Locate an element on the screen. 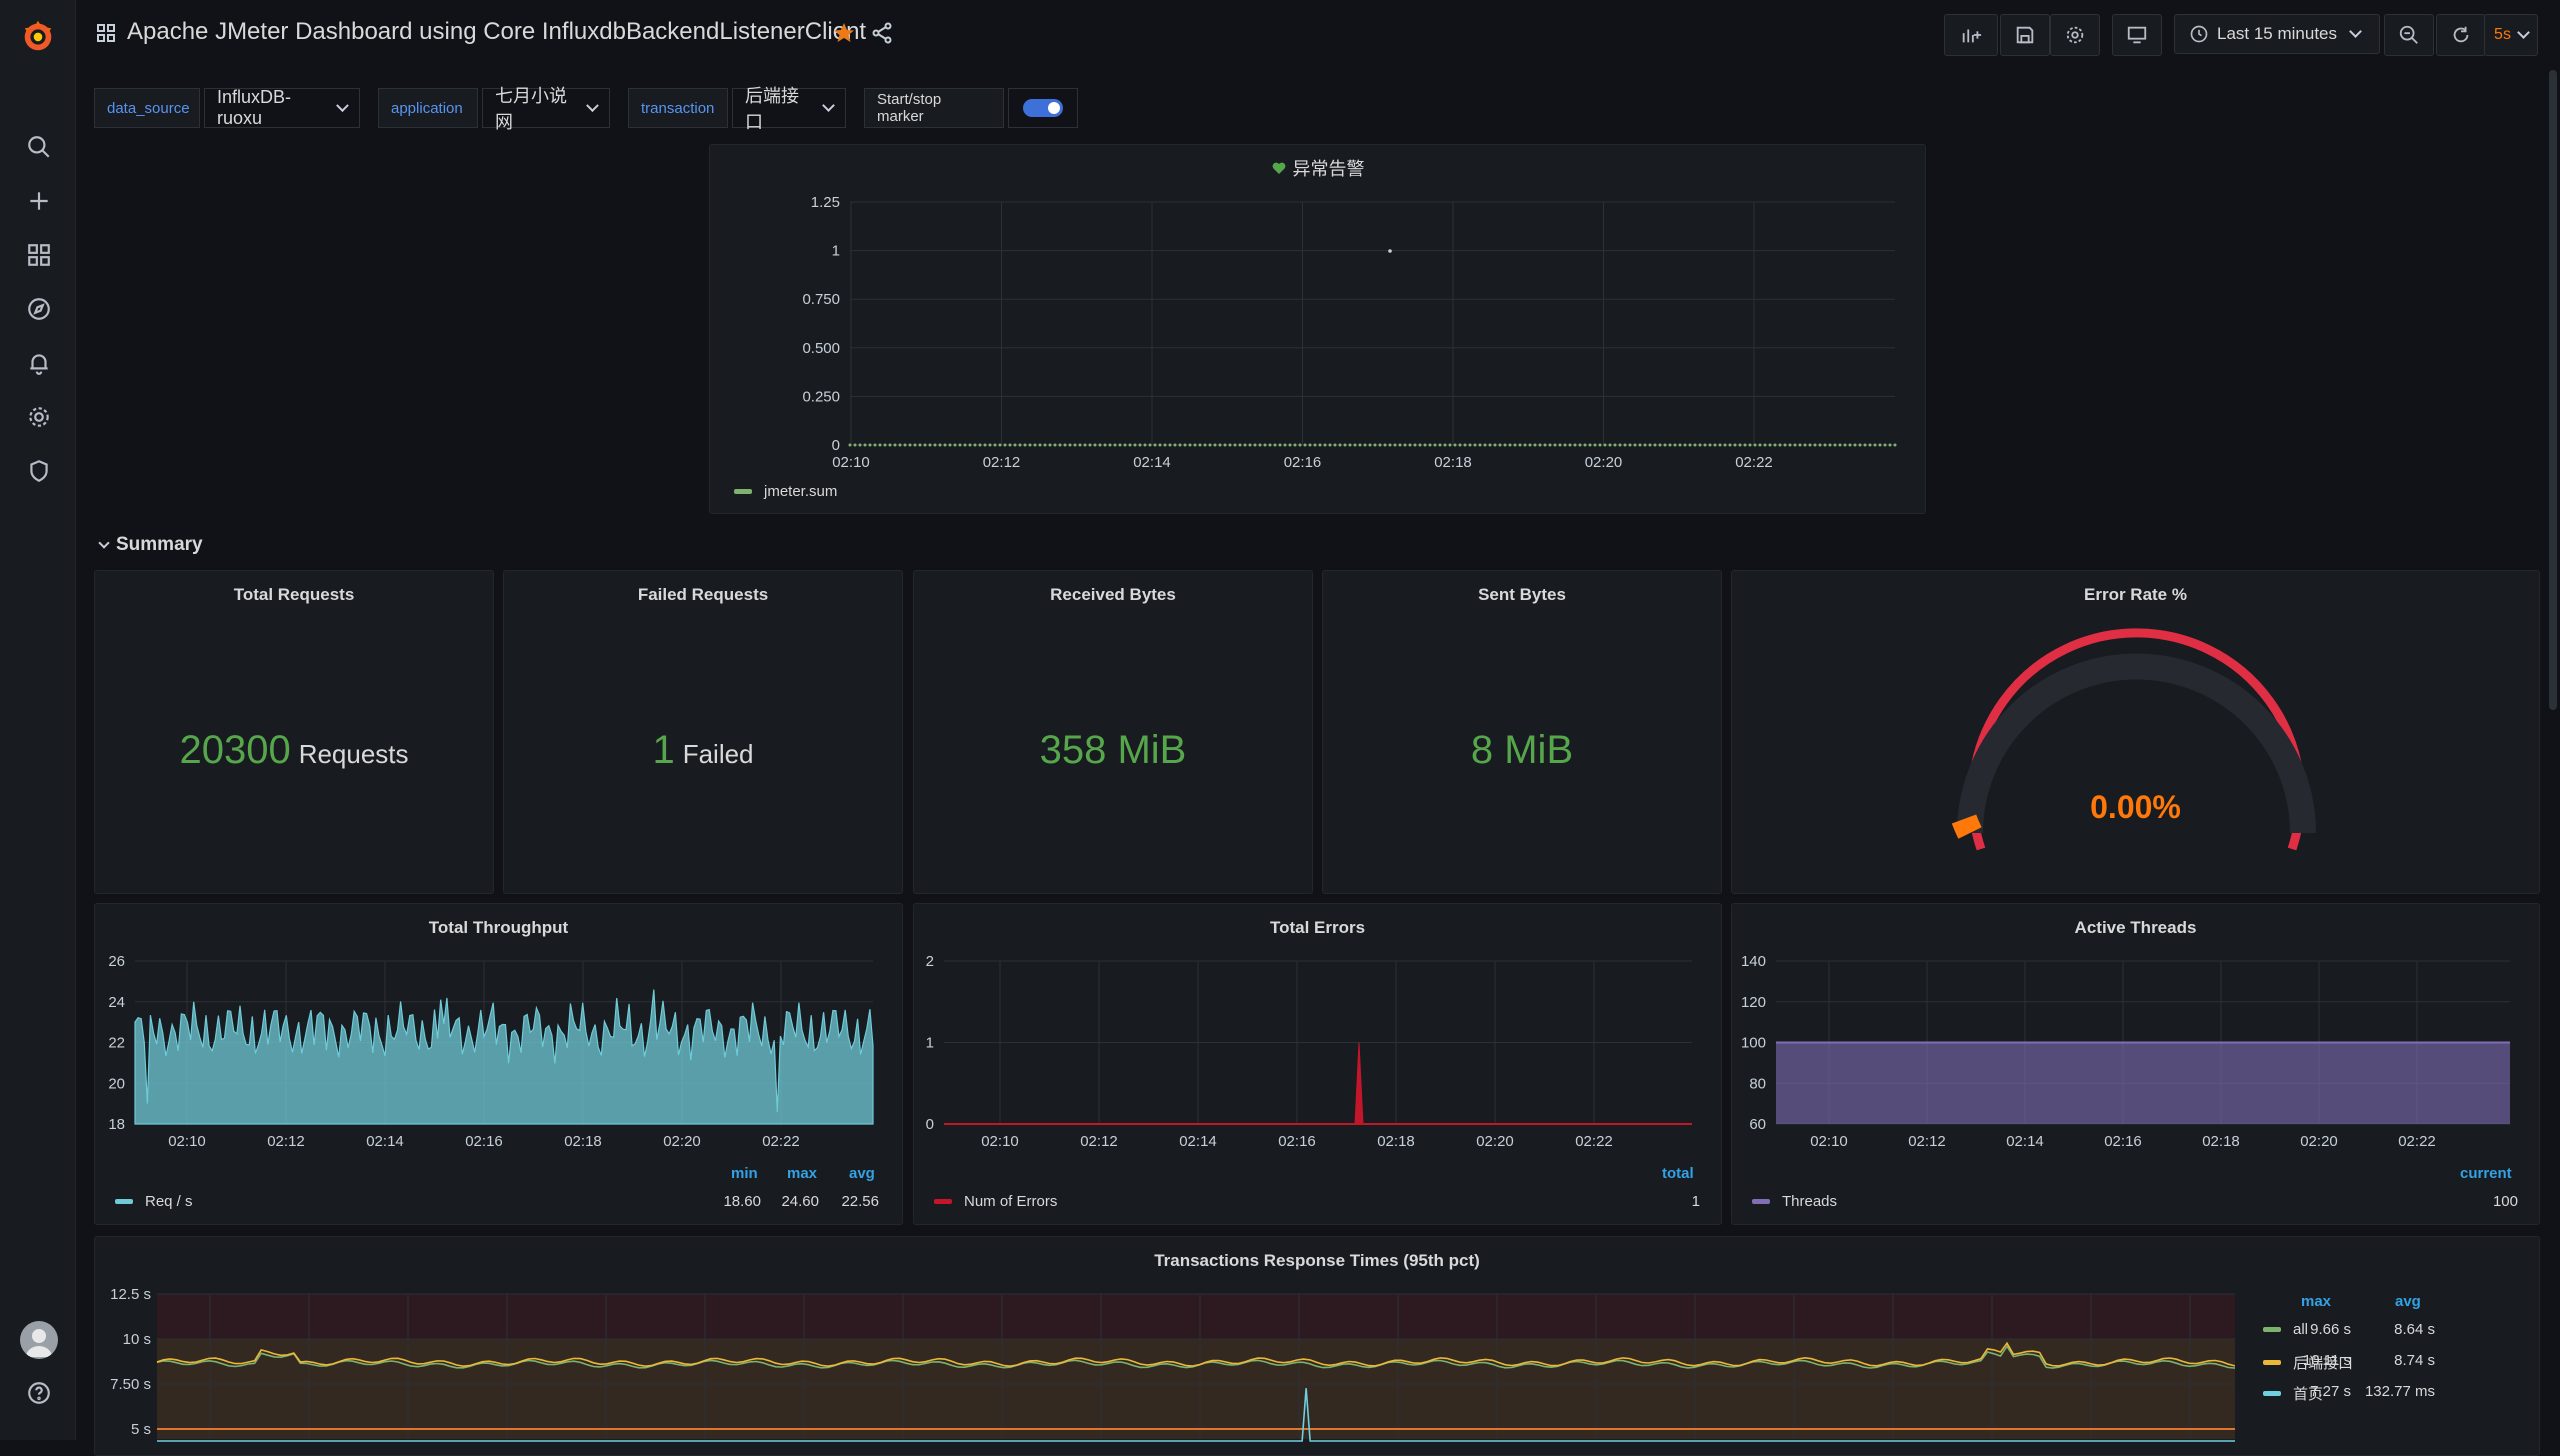 The width and height of the screenshot is (2560, 1456). panel-title: Received Bytes is located at coordinates (1113, 594).